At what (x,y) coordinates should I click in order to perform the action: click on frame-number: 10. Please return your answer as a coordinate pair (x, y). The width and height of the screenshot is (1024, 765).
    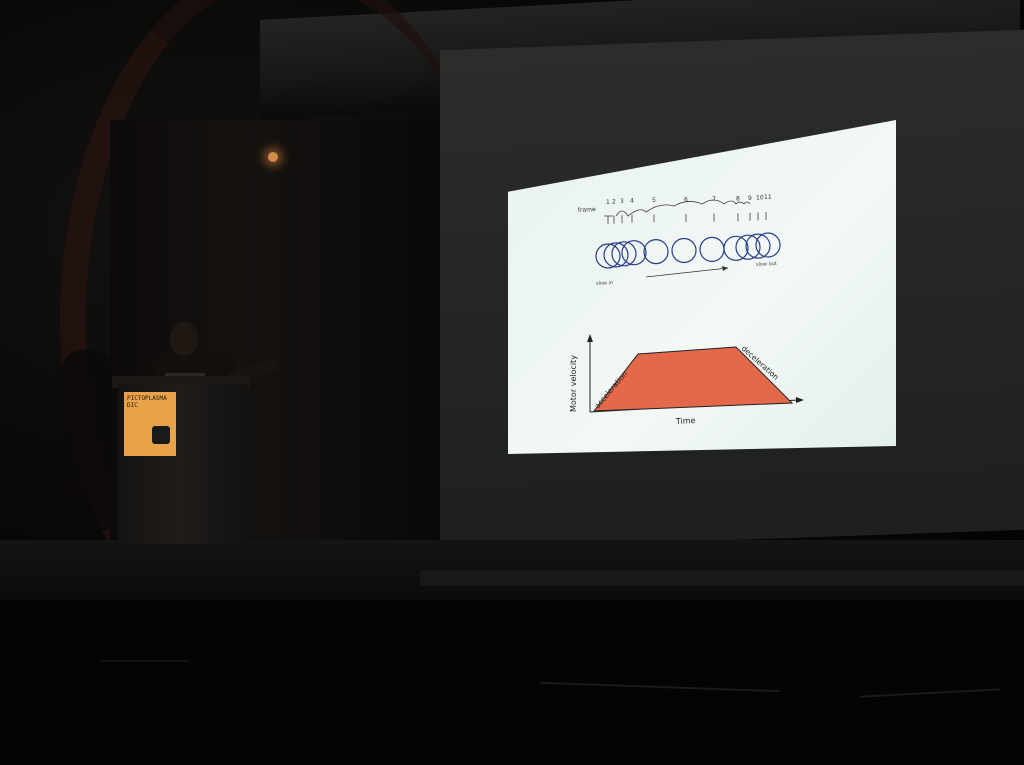
    Looking at the image, I should click on (760, 198).